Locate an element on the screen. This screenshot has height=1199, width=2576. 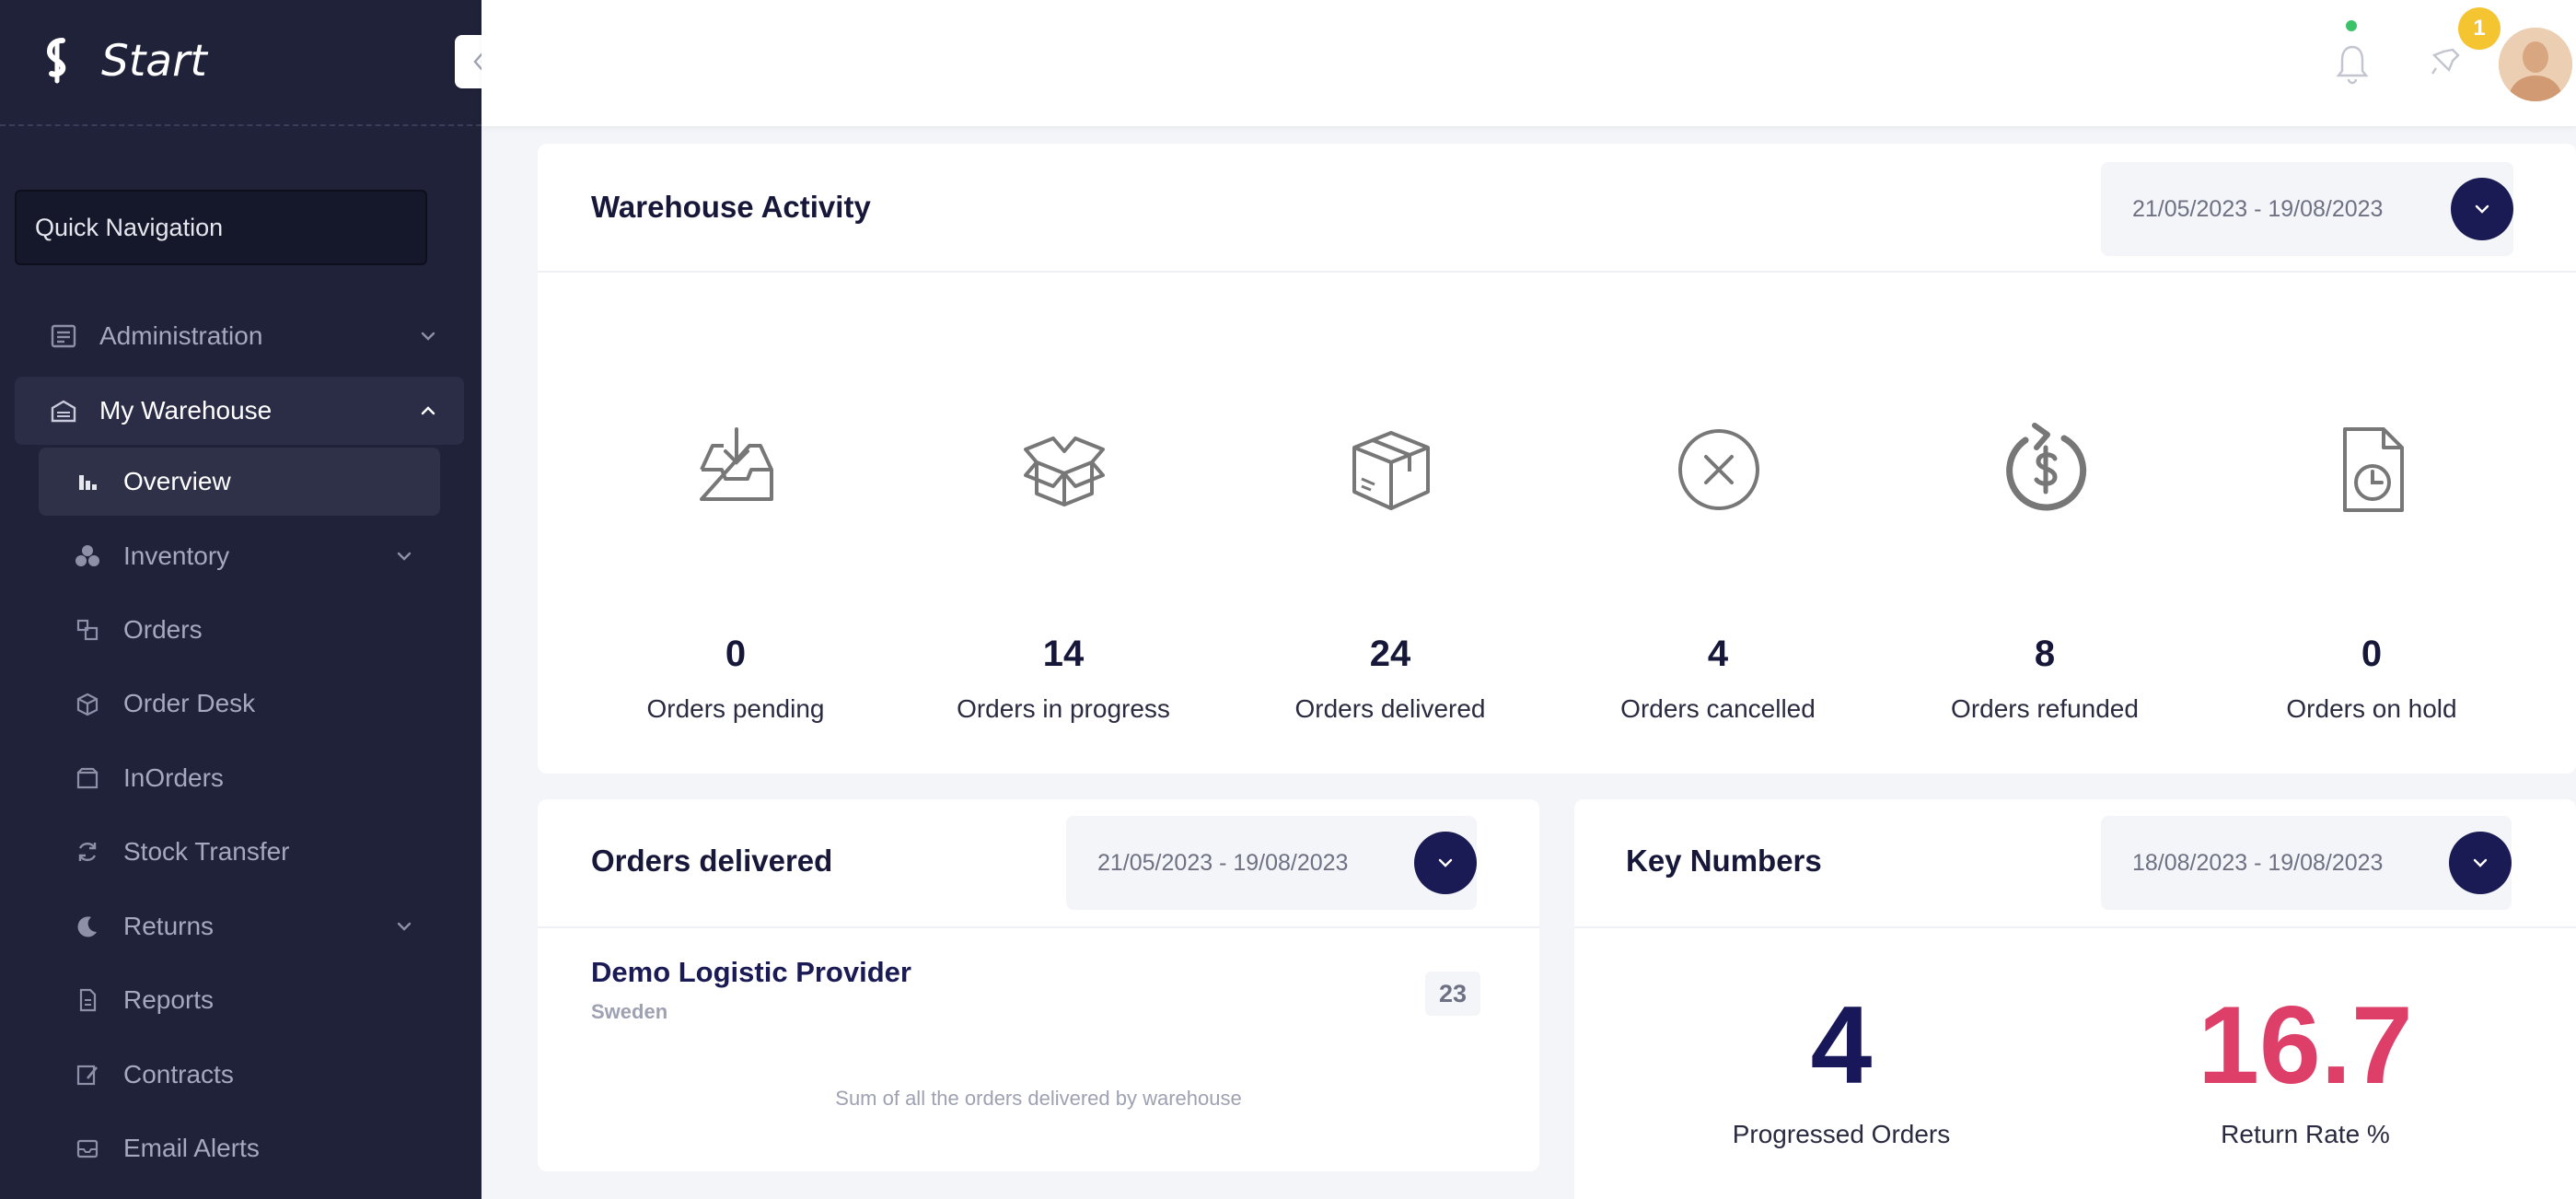
brand-name: Start is located at coordinates (154, 61).